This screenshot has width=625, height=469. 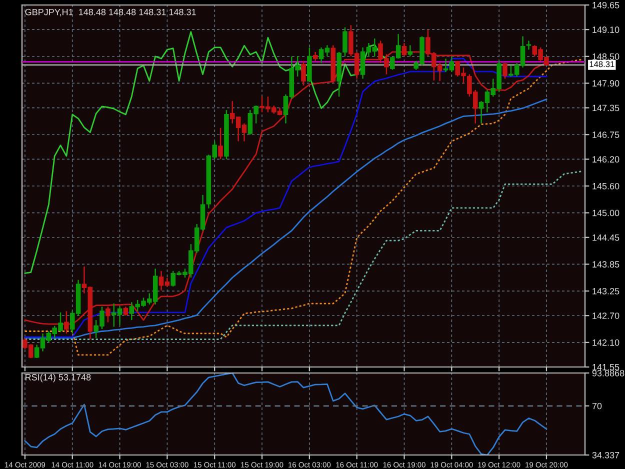 I want to click on line-series, so click(x=286, y=414).